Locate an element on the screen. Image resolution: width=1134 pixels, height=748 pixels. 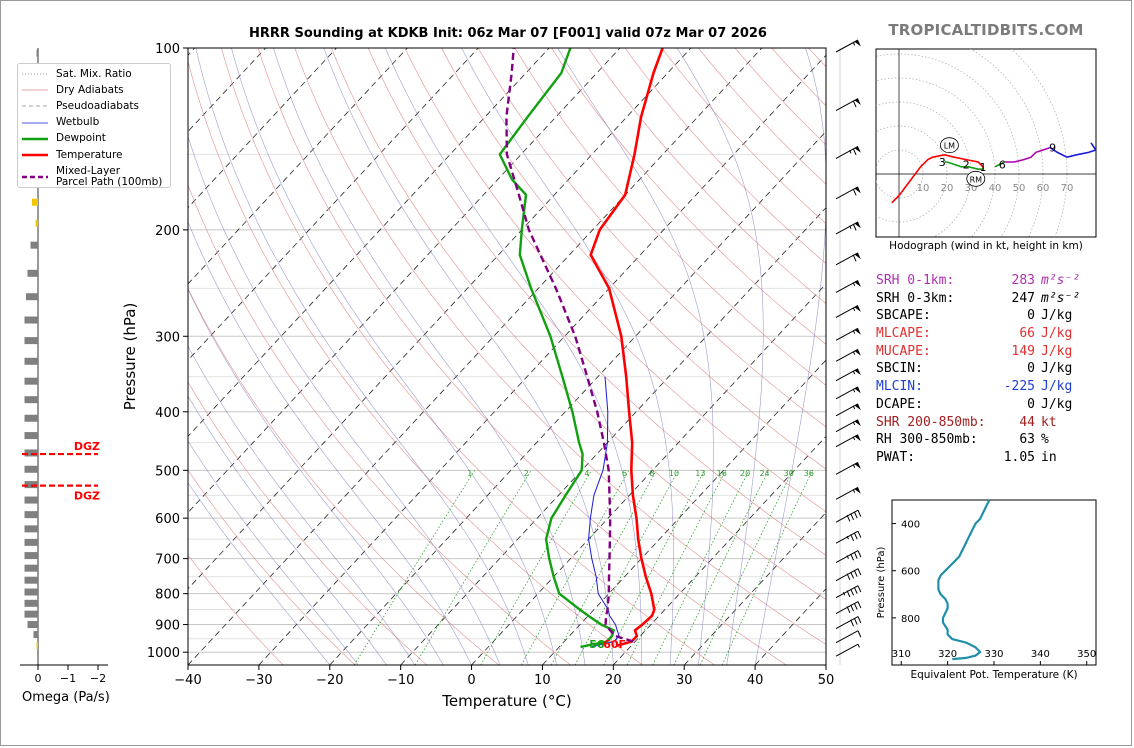
hodograph-height-label: 3 is located at coordinates (942, 162).